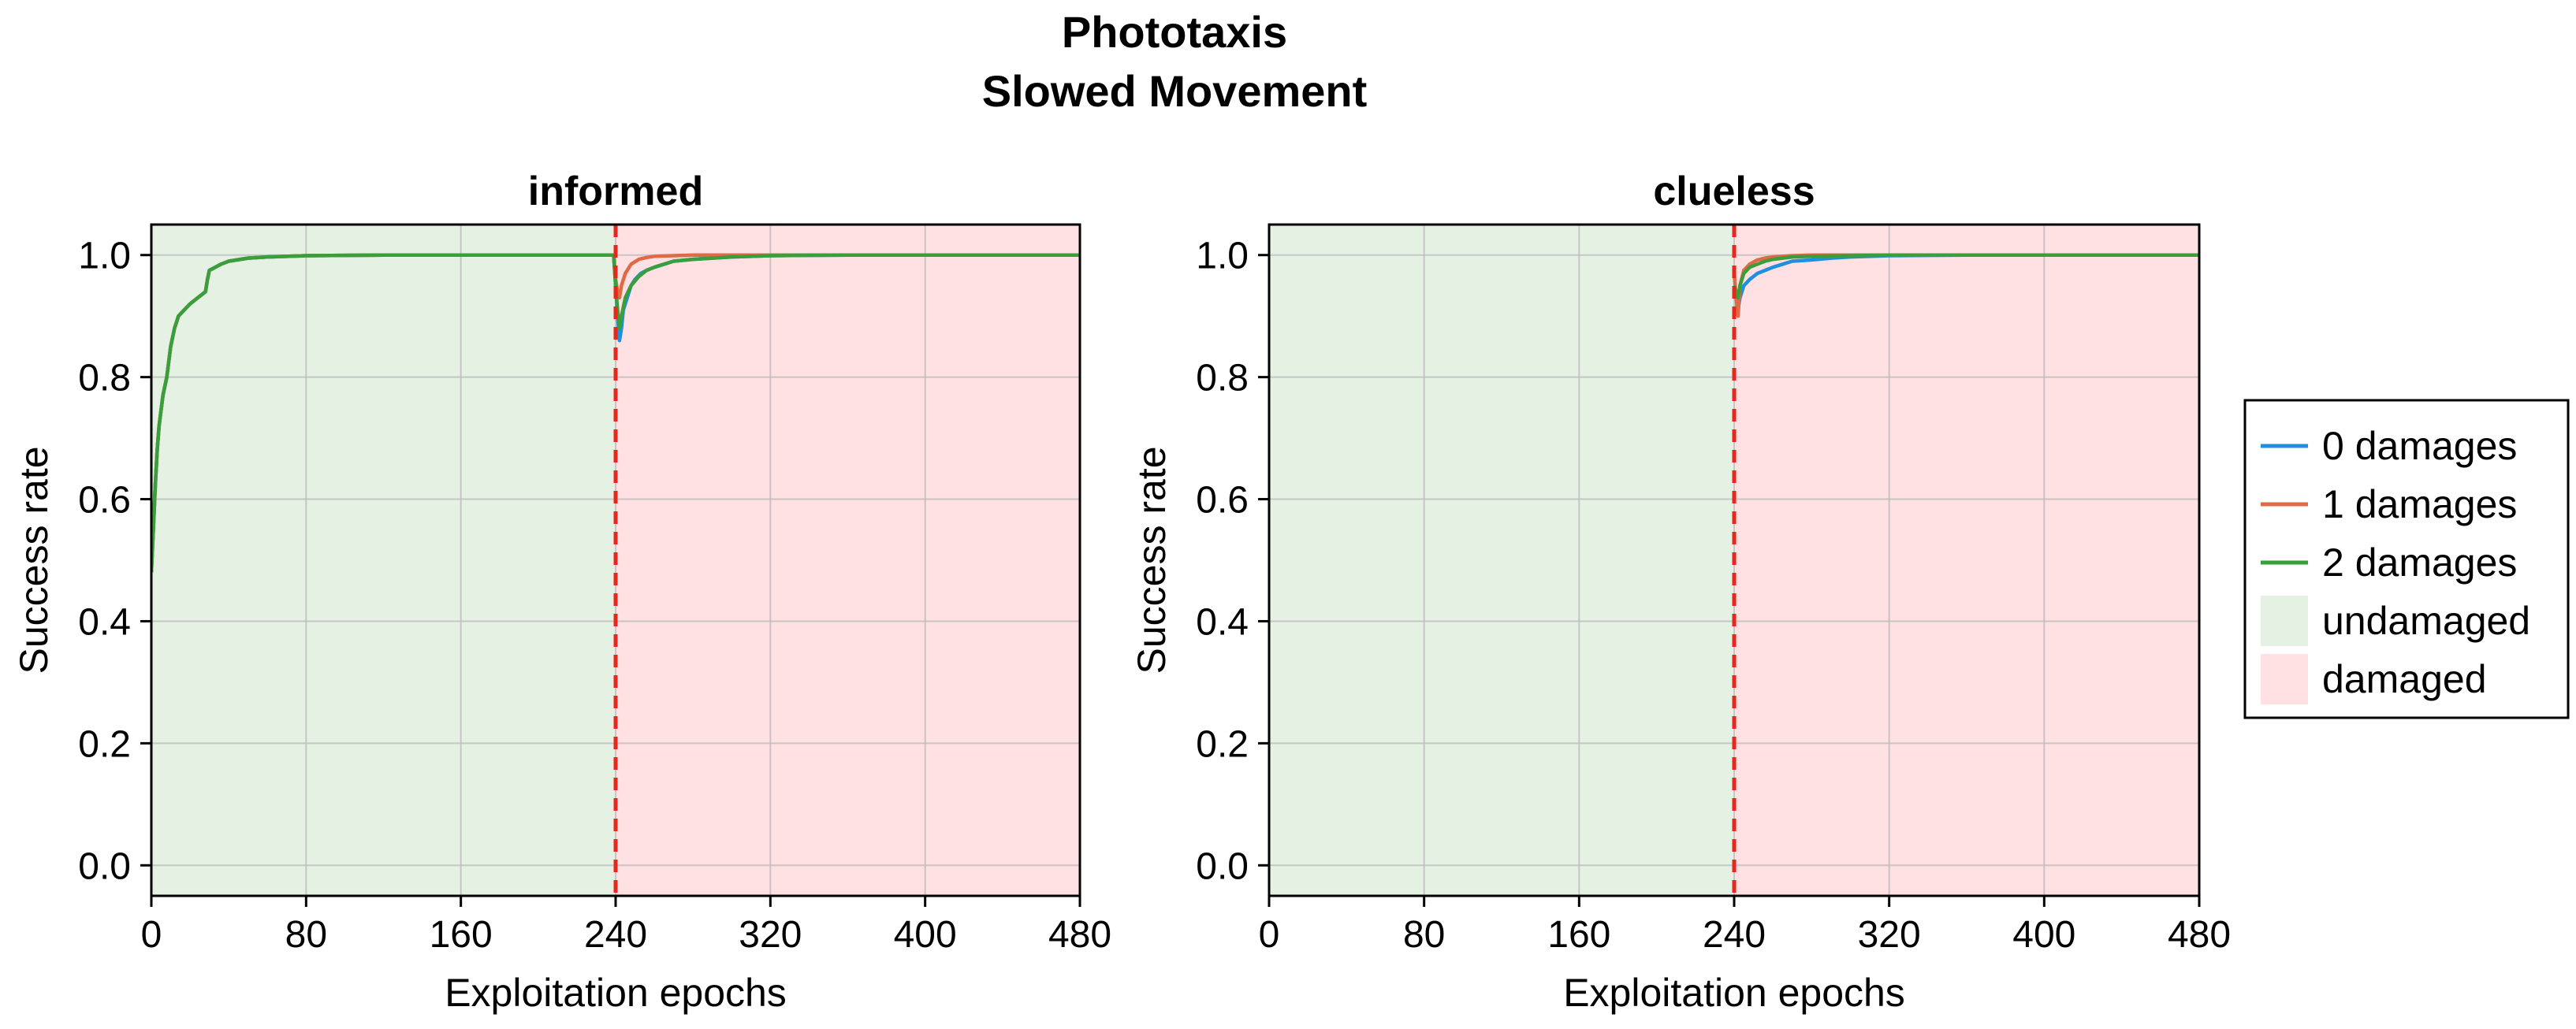 This screenshot has height=1029, width=2576. What do you see at coordinates (1734, 191) in the screenshot?
I see `panel-title: clueless` at bounding box center [1734, 191].